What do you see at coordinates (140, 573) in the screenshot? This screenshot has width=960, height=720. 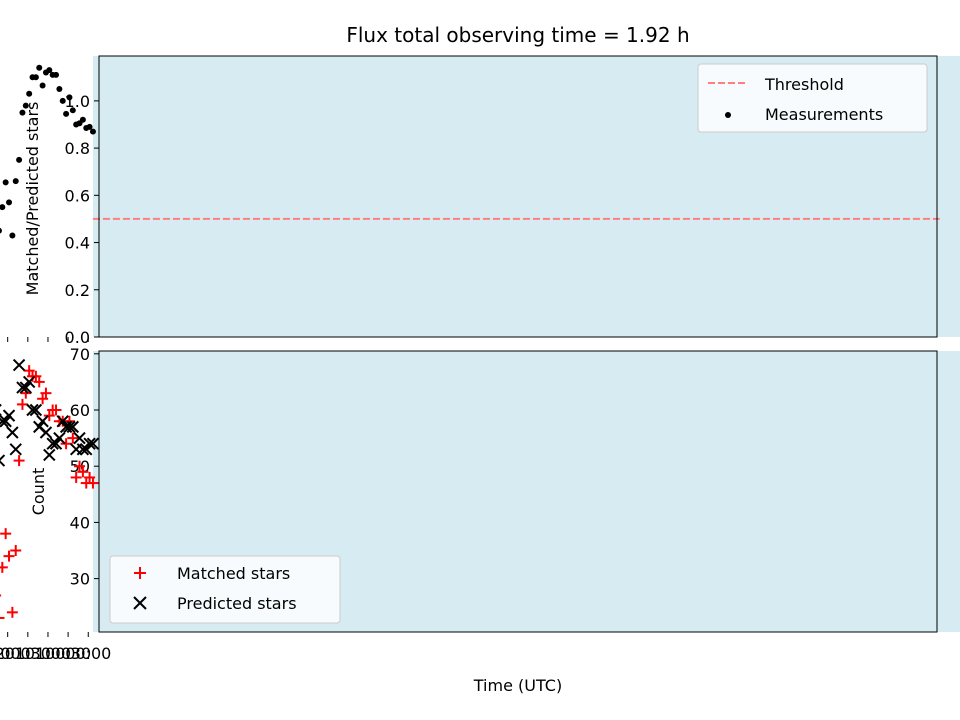 I see `legend-matched-swatch` at bounding box center [140, 573].